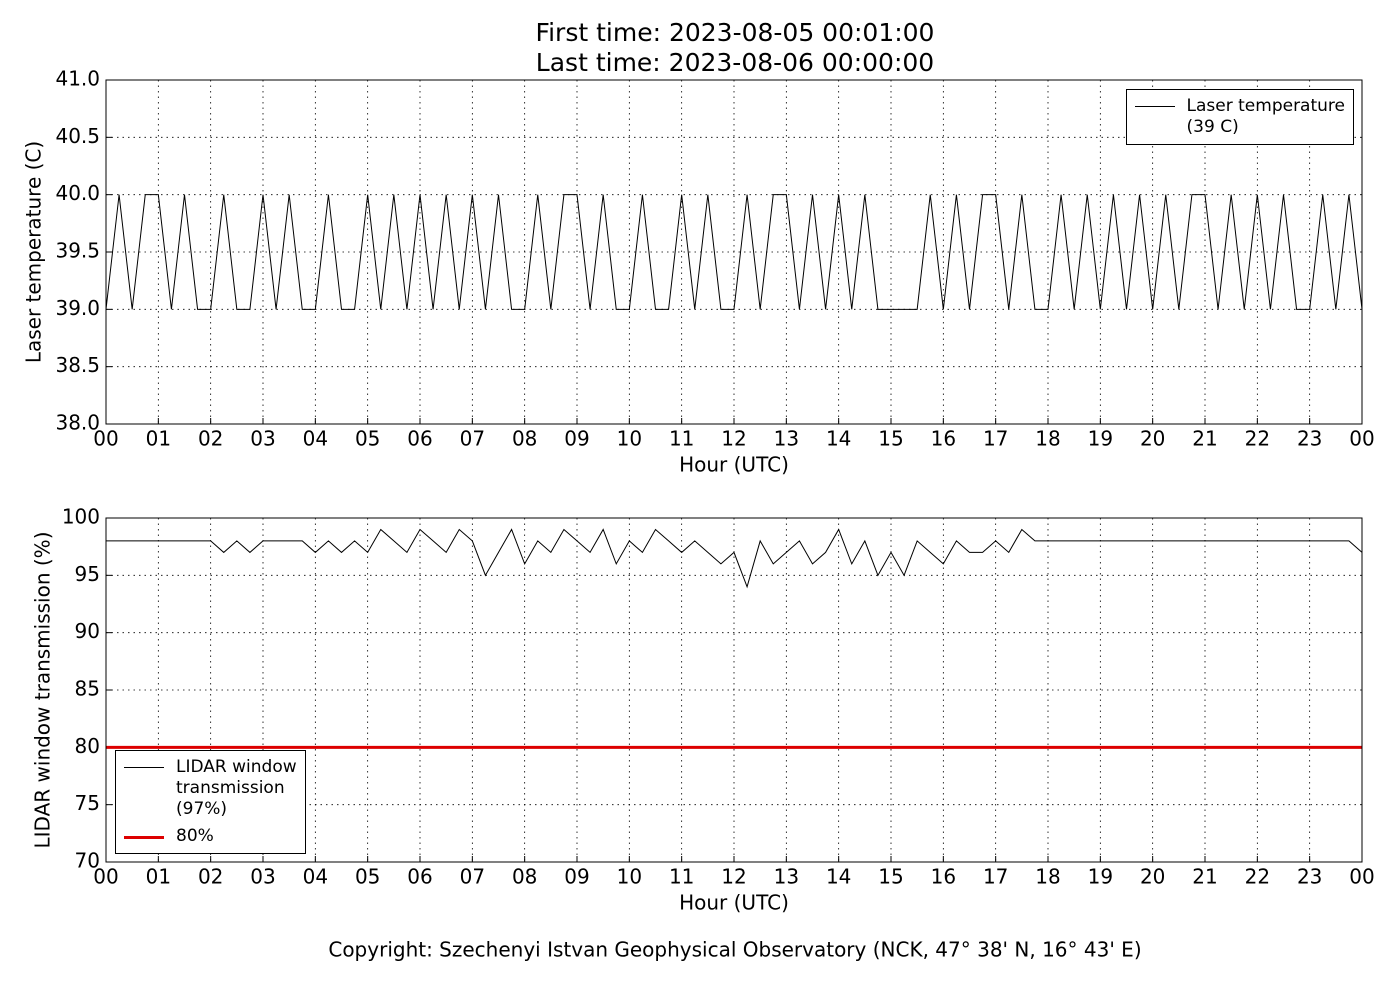 The image size is (1400, 1000). What do you see at coordinates (77, 79) in the screenshot?
I see `y-tick-label: 41.0` at bounding box center [77, 79].